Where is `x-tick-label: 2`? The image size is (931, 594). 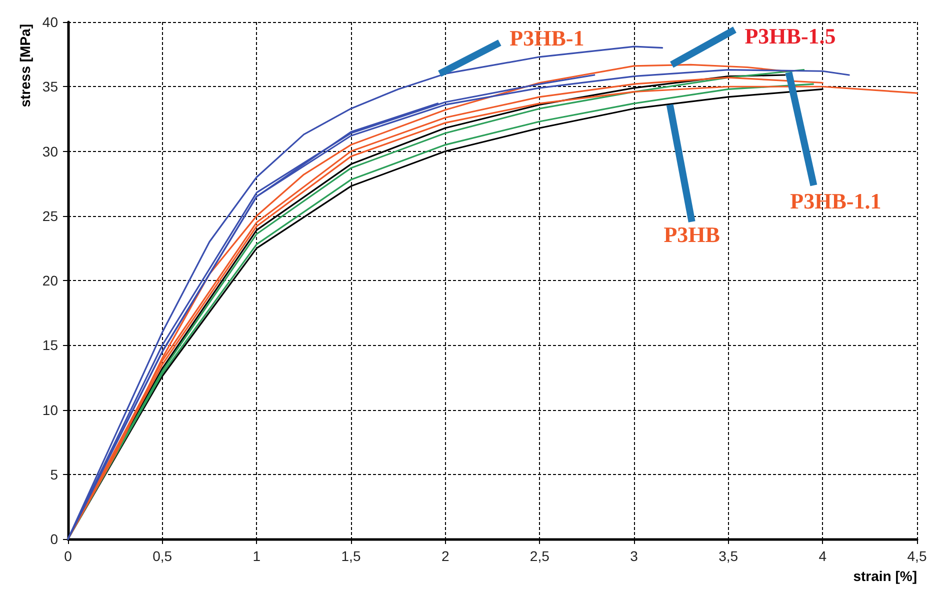
x-tick-label: 2 is located at coordinates (445, 556).